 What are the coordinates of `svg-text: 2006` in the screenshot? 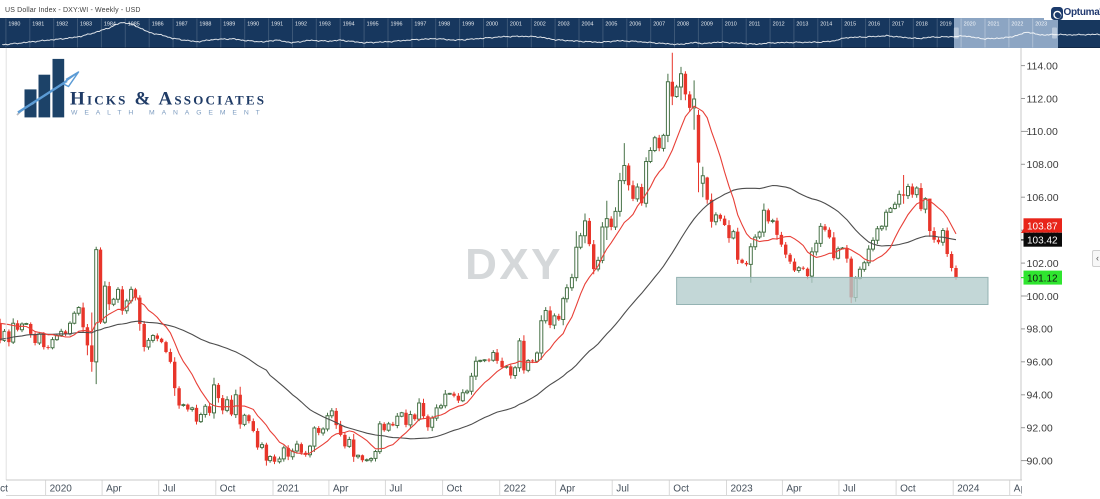 It's located at (635, 25).